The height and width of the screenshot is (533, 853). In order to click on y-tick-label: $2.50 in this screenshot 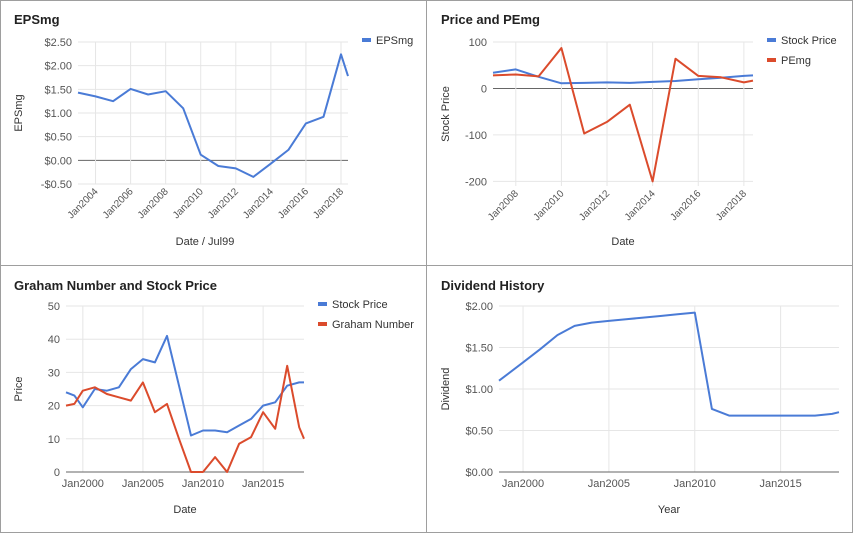, I will do `click(58, 43)`.